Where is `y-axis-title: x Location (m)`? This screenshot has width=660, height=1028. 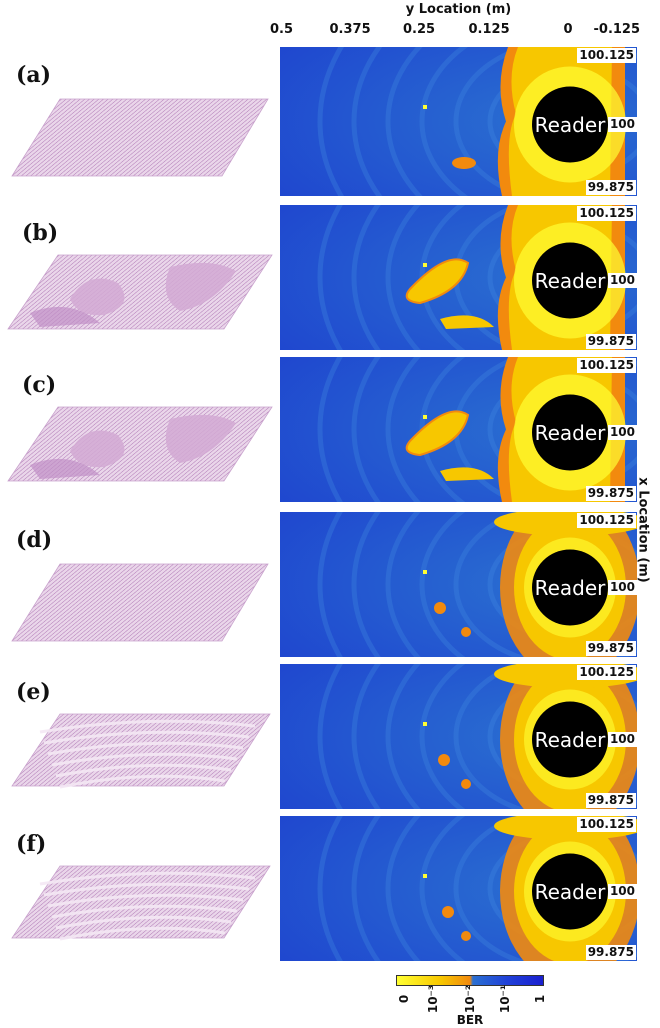
y-axis-title: x Location (m) is located at coordinates (643, 530).